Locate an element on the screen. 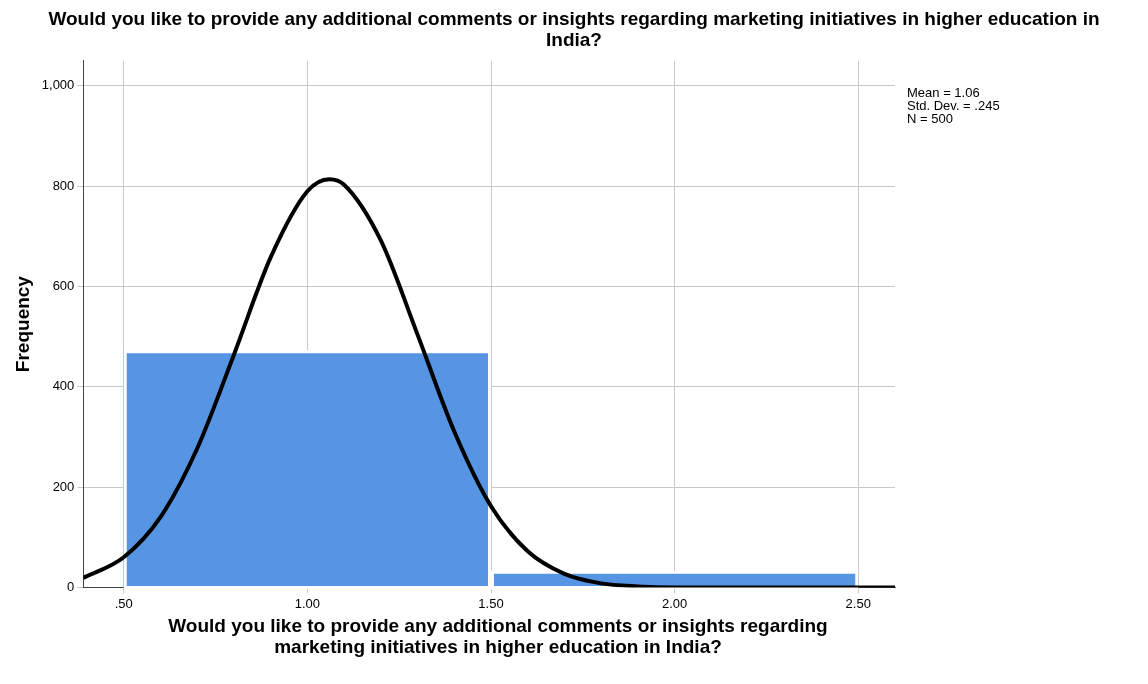 This screenshot has width=1148, height=684. x-tick-label: 1.00 is located at coordinates (307, 603).